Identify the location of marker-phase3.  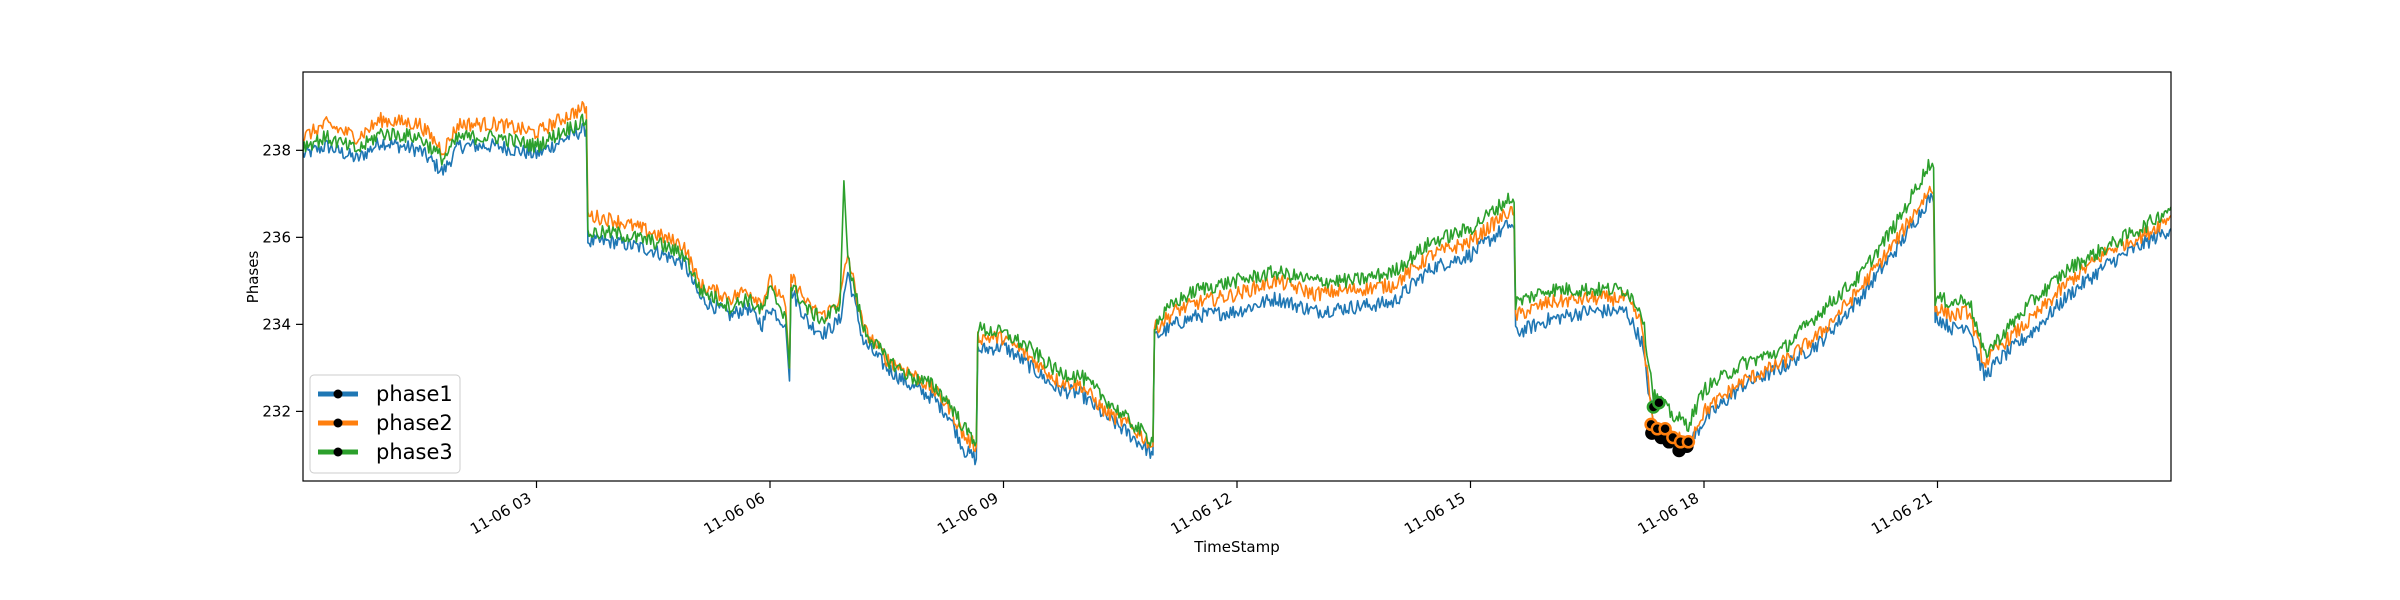
(1659, 402).